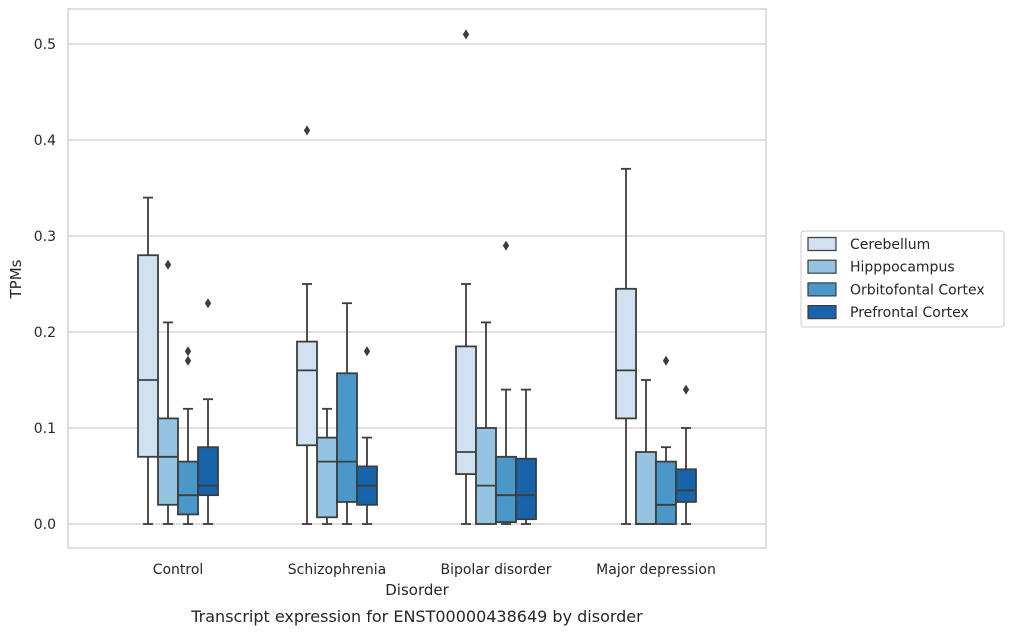 This screenshot has height=634, width=1014. Describe the element at coordinates (45, 45) in the screenshot. I see `y-tick-label: 0.5` at that location.